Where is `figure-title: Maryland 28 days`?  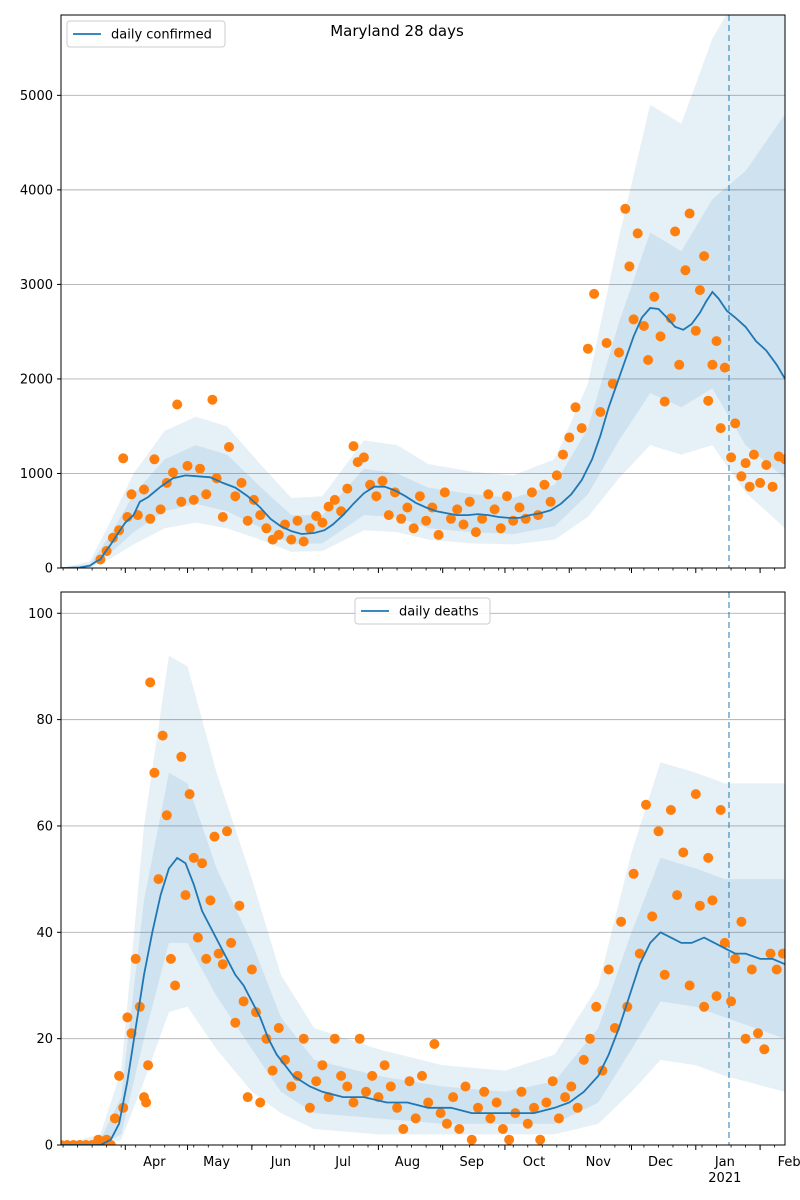
figure-title: Maryland 28 days is located at coordinates (397, 31).